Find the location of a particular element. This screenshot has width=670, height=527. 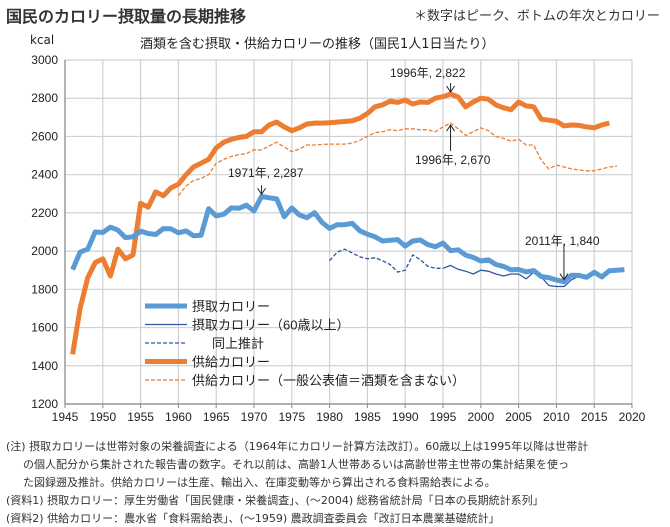

legend-label: 同上推計 is located at coordinates (238, 343).